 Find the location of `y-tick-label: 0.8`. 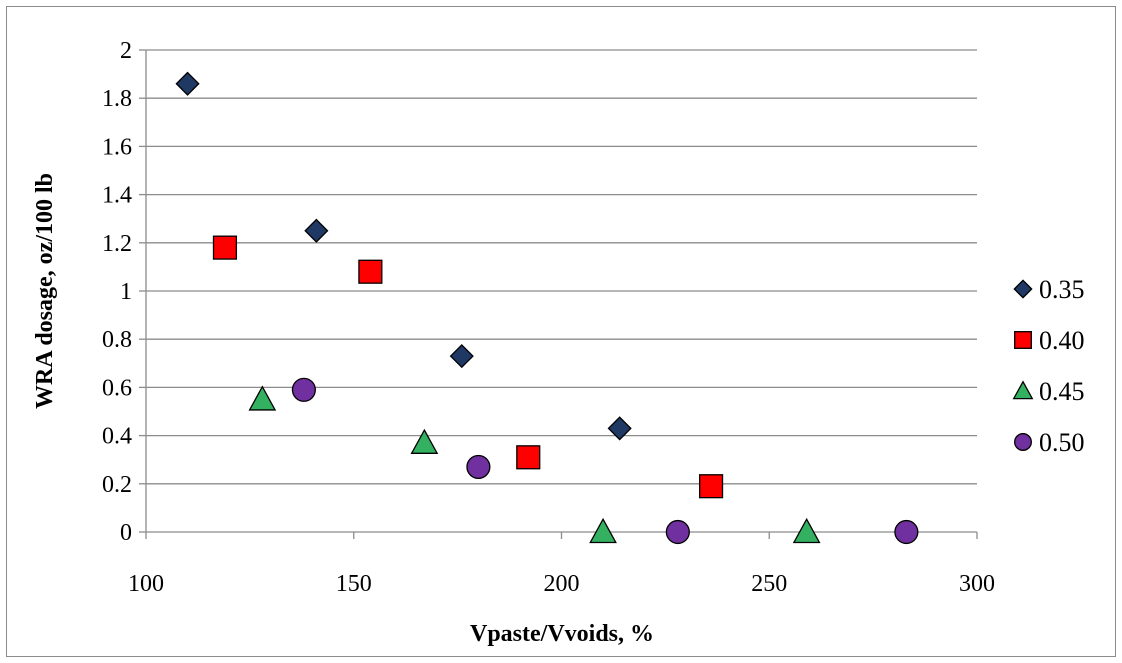

y-tick-label: 0.8 is located at coordinates (117, 340).